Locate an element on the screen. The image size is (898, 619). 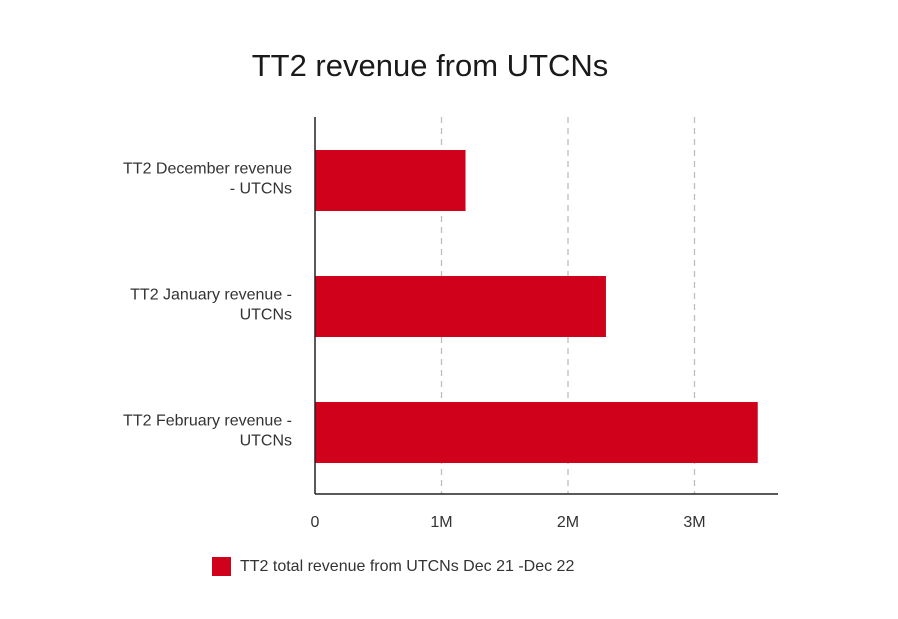
x-tick-label: 3M is located at coordinates (694, 522).